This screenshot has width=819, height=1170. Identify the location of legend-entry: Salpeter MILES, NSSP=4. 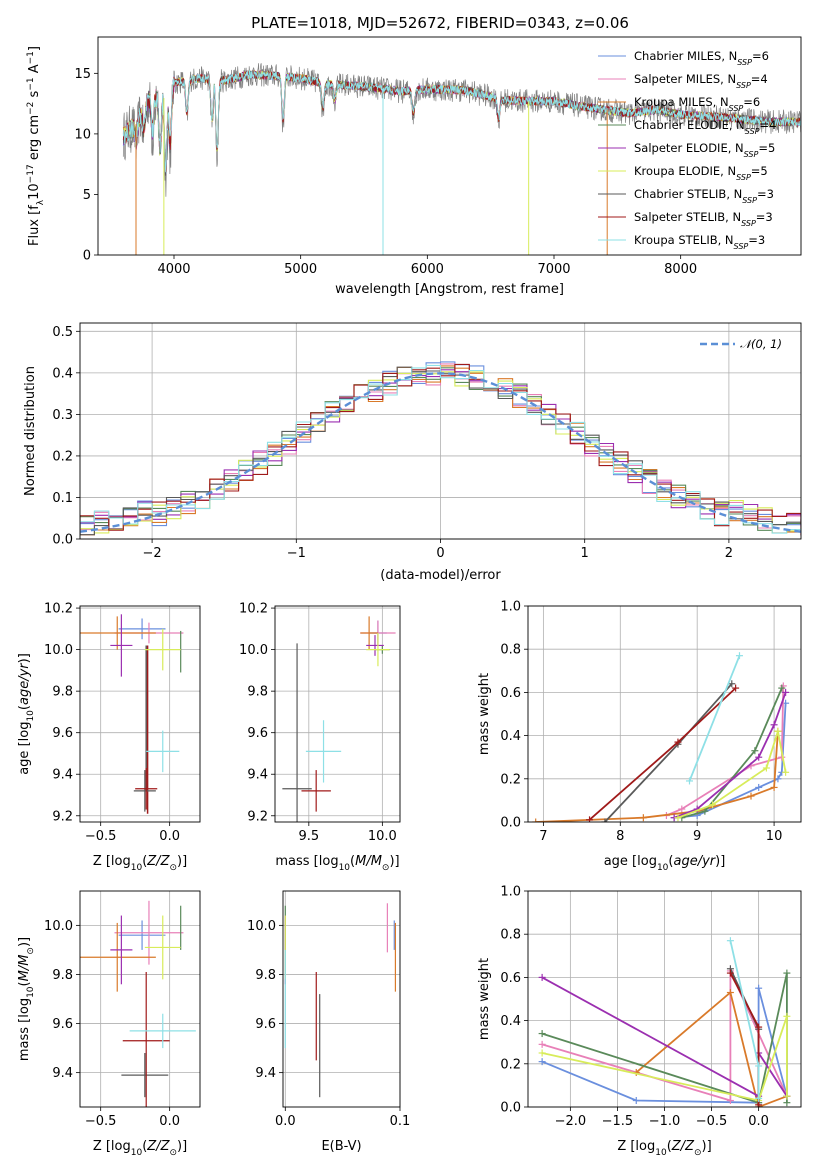
(701, 81).